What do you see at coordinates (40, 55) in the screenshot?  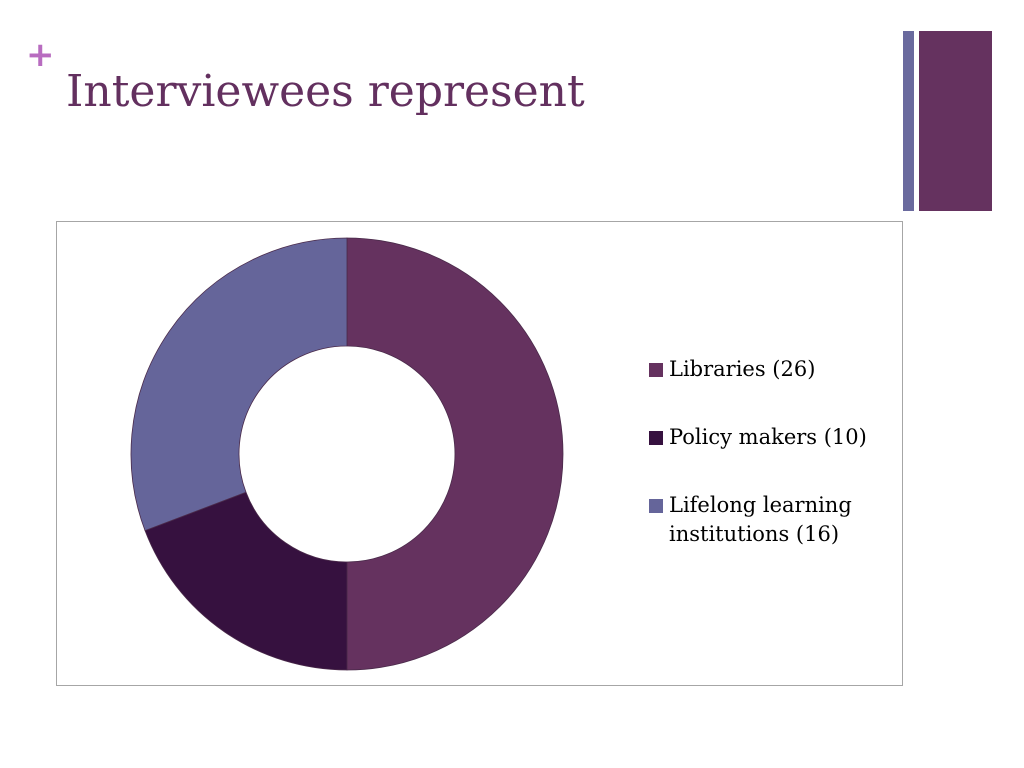 I see `plus-icon: +` at bounding box center [40, 55].